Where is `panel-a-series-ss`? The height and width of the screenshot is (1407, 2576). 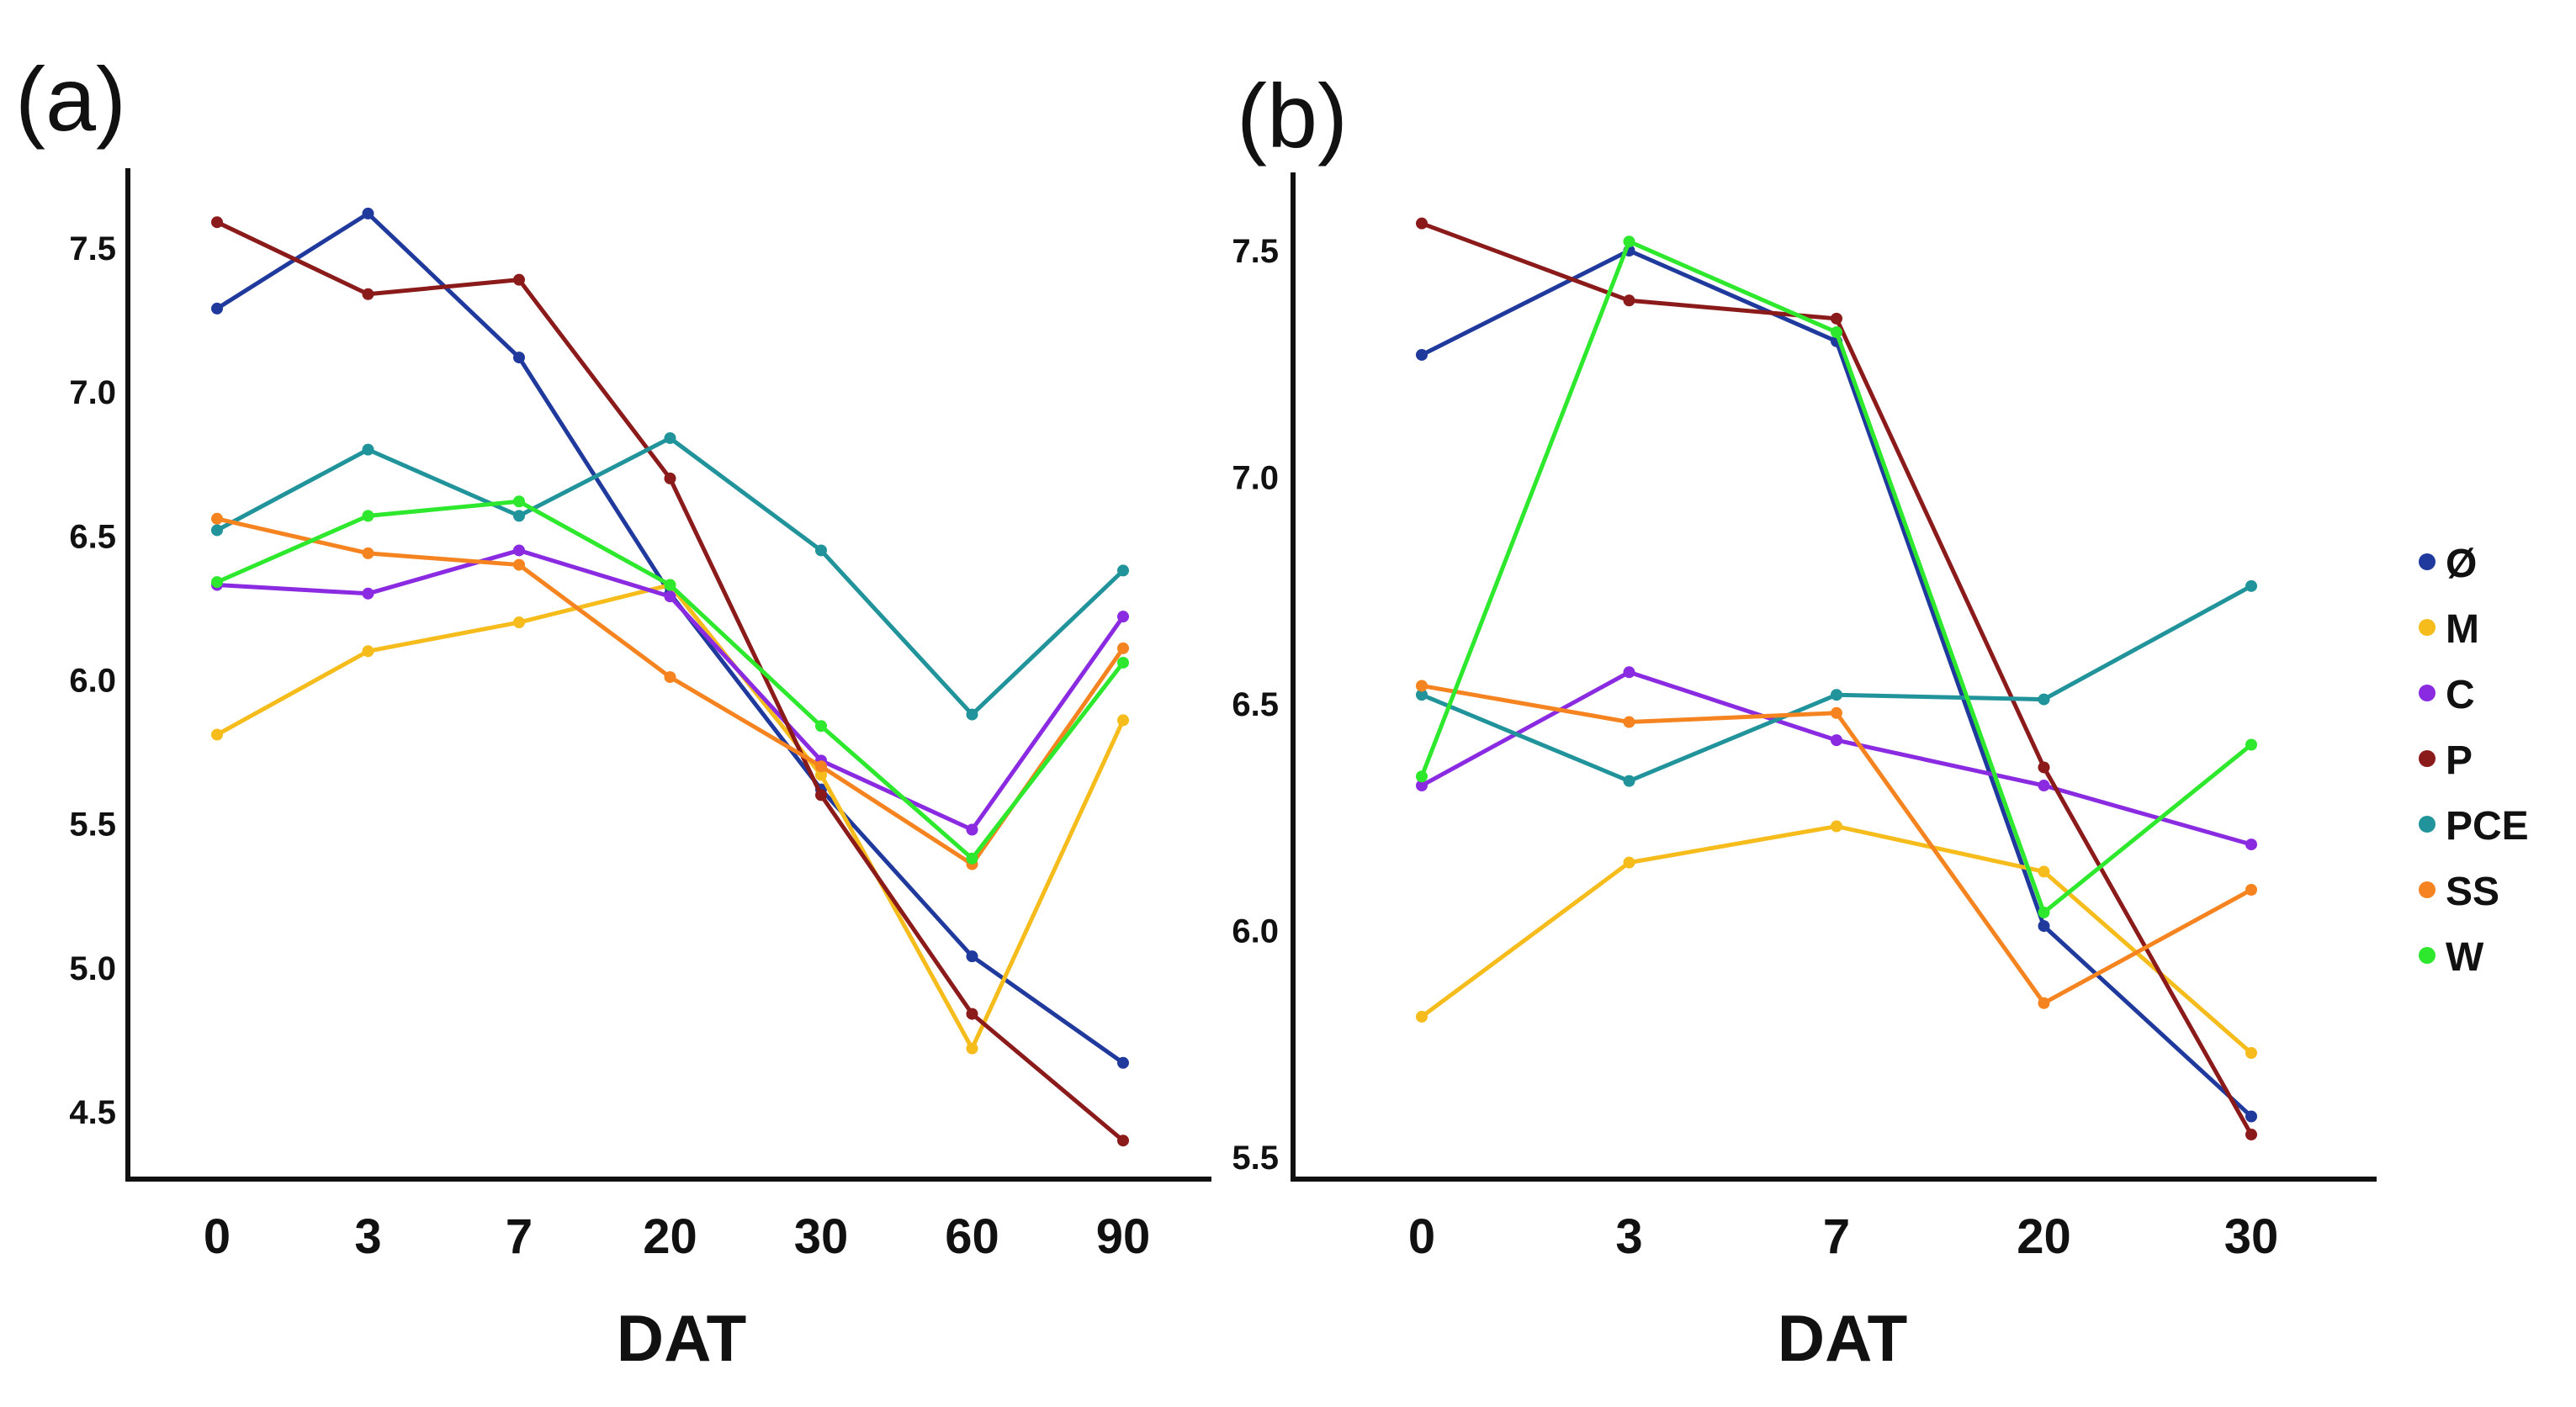
panel-a-series-ss is located at coordinates (670, 691).